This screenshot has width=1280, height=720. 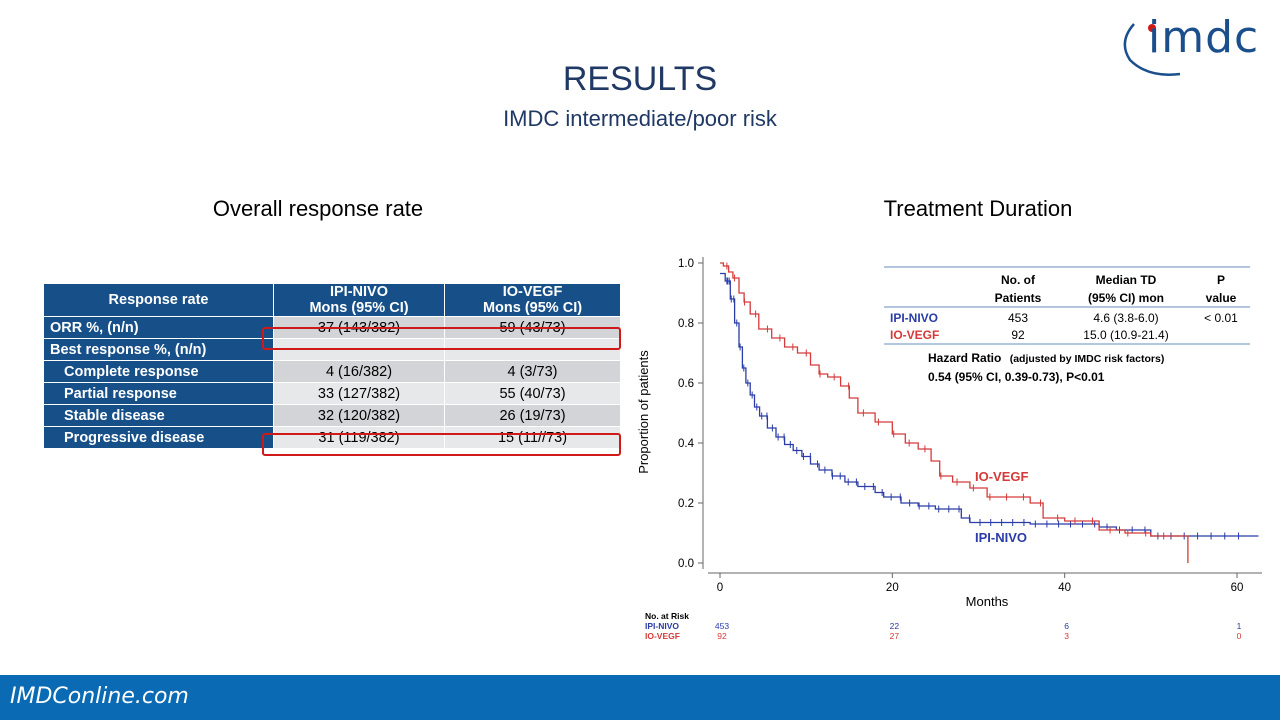 What do you see at coordinates (686, 504) in the screenshot?
I see `y-tick-label: 0.2` at bounding box center [686, 504].